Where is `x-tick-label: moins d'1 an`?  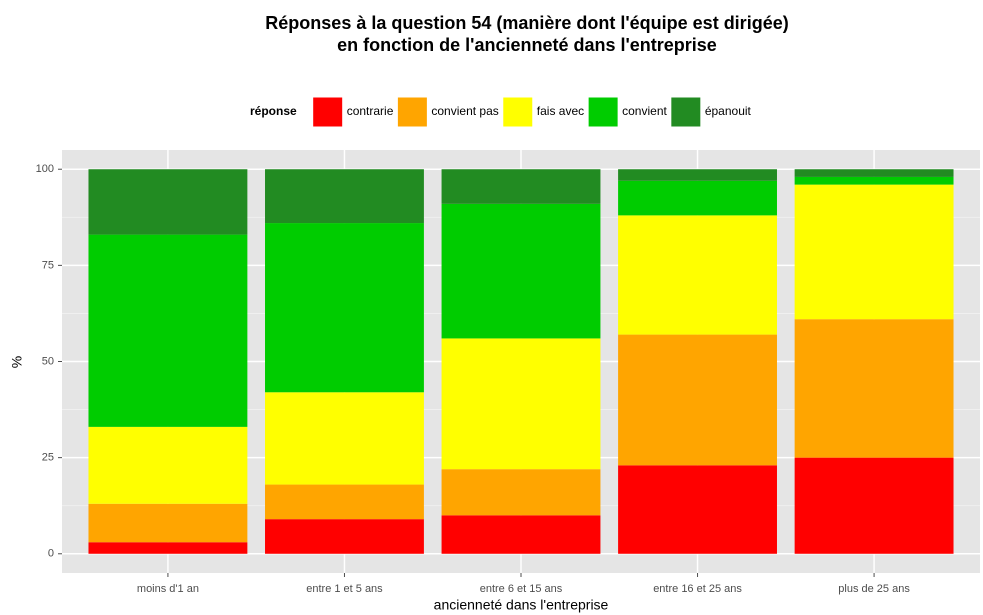
x-tick-label: moins d'1 an is located at coordinates (168, 589).